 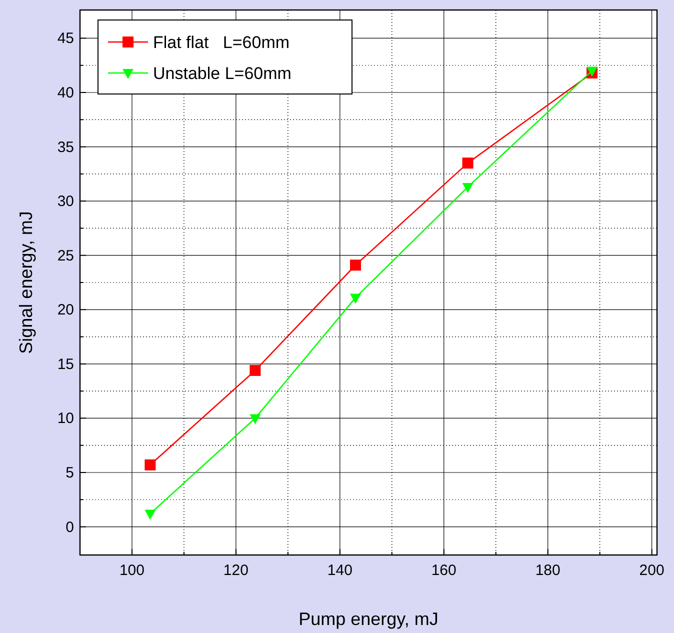 I want to click on legend-label: Unstable L=60mm, so click(x=222, y=73).